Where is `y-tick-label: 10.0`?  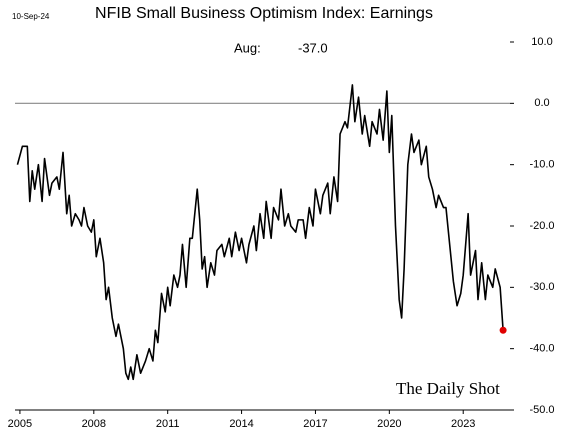 y-tick-label: 10.0 is located at coordinates (541, 42).